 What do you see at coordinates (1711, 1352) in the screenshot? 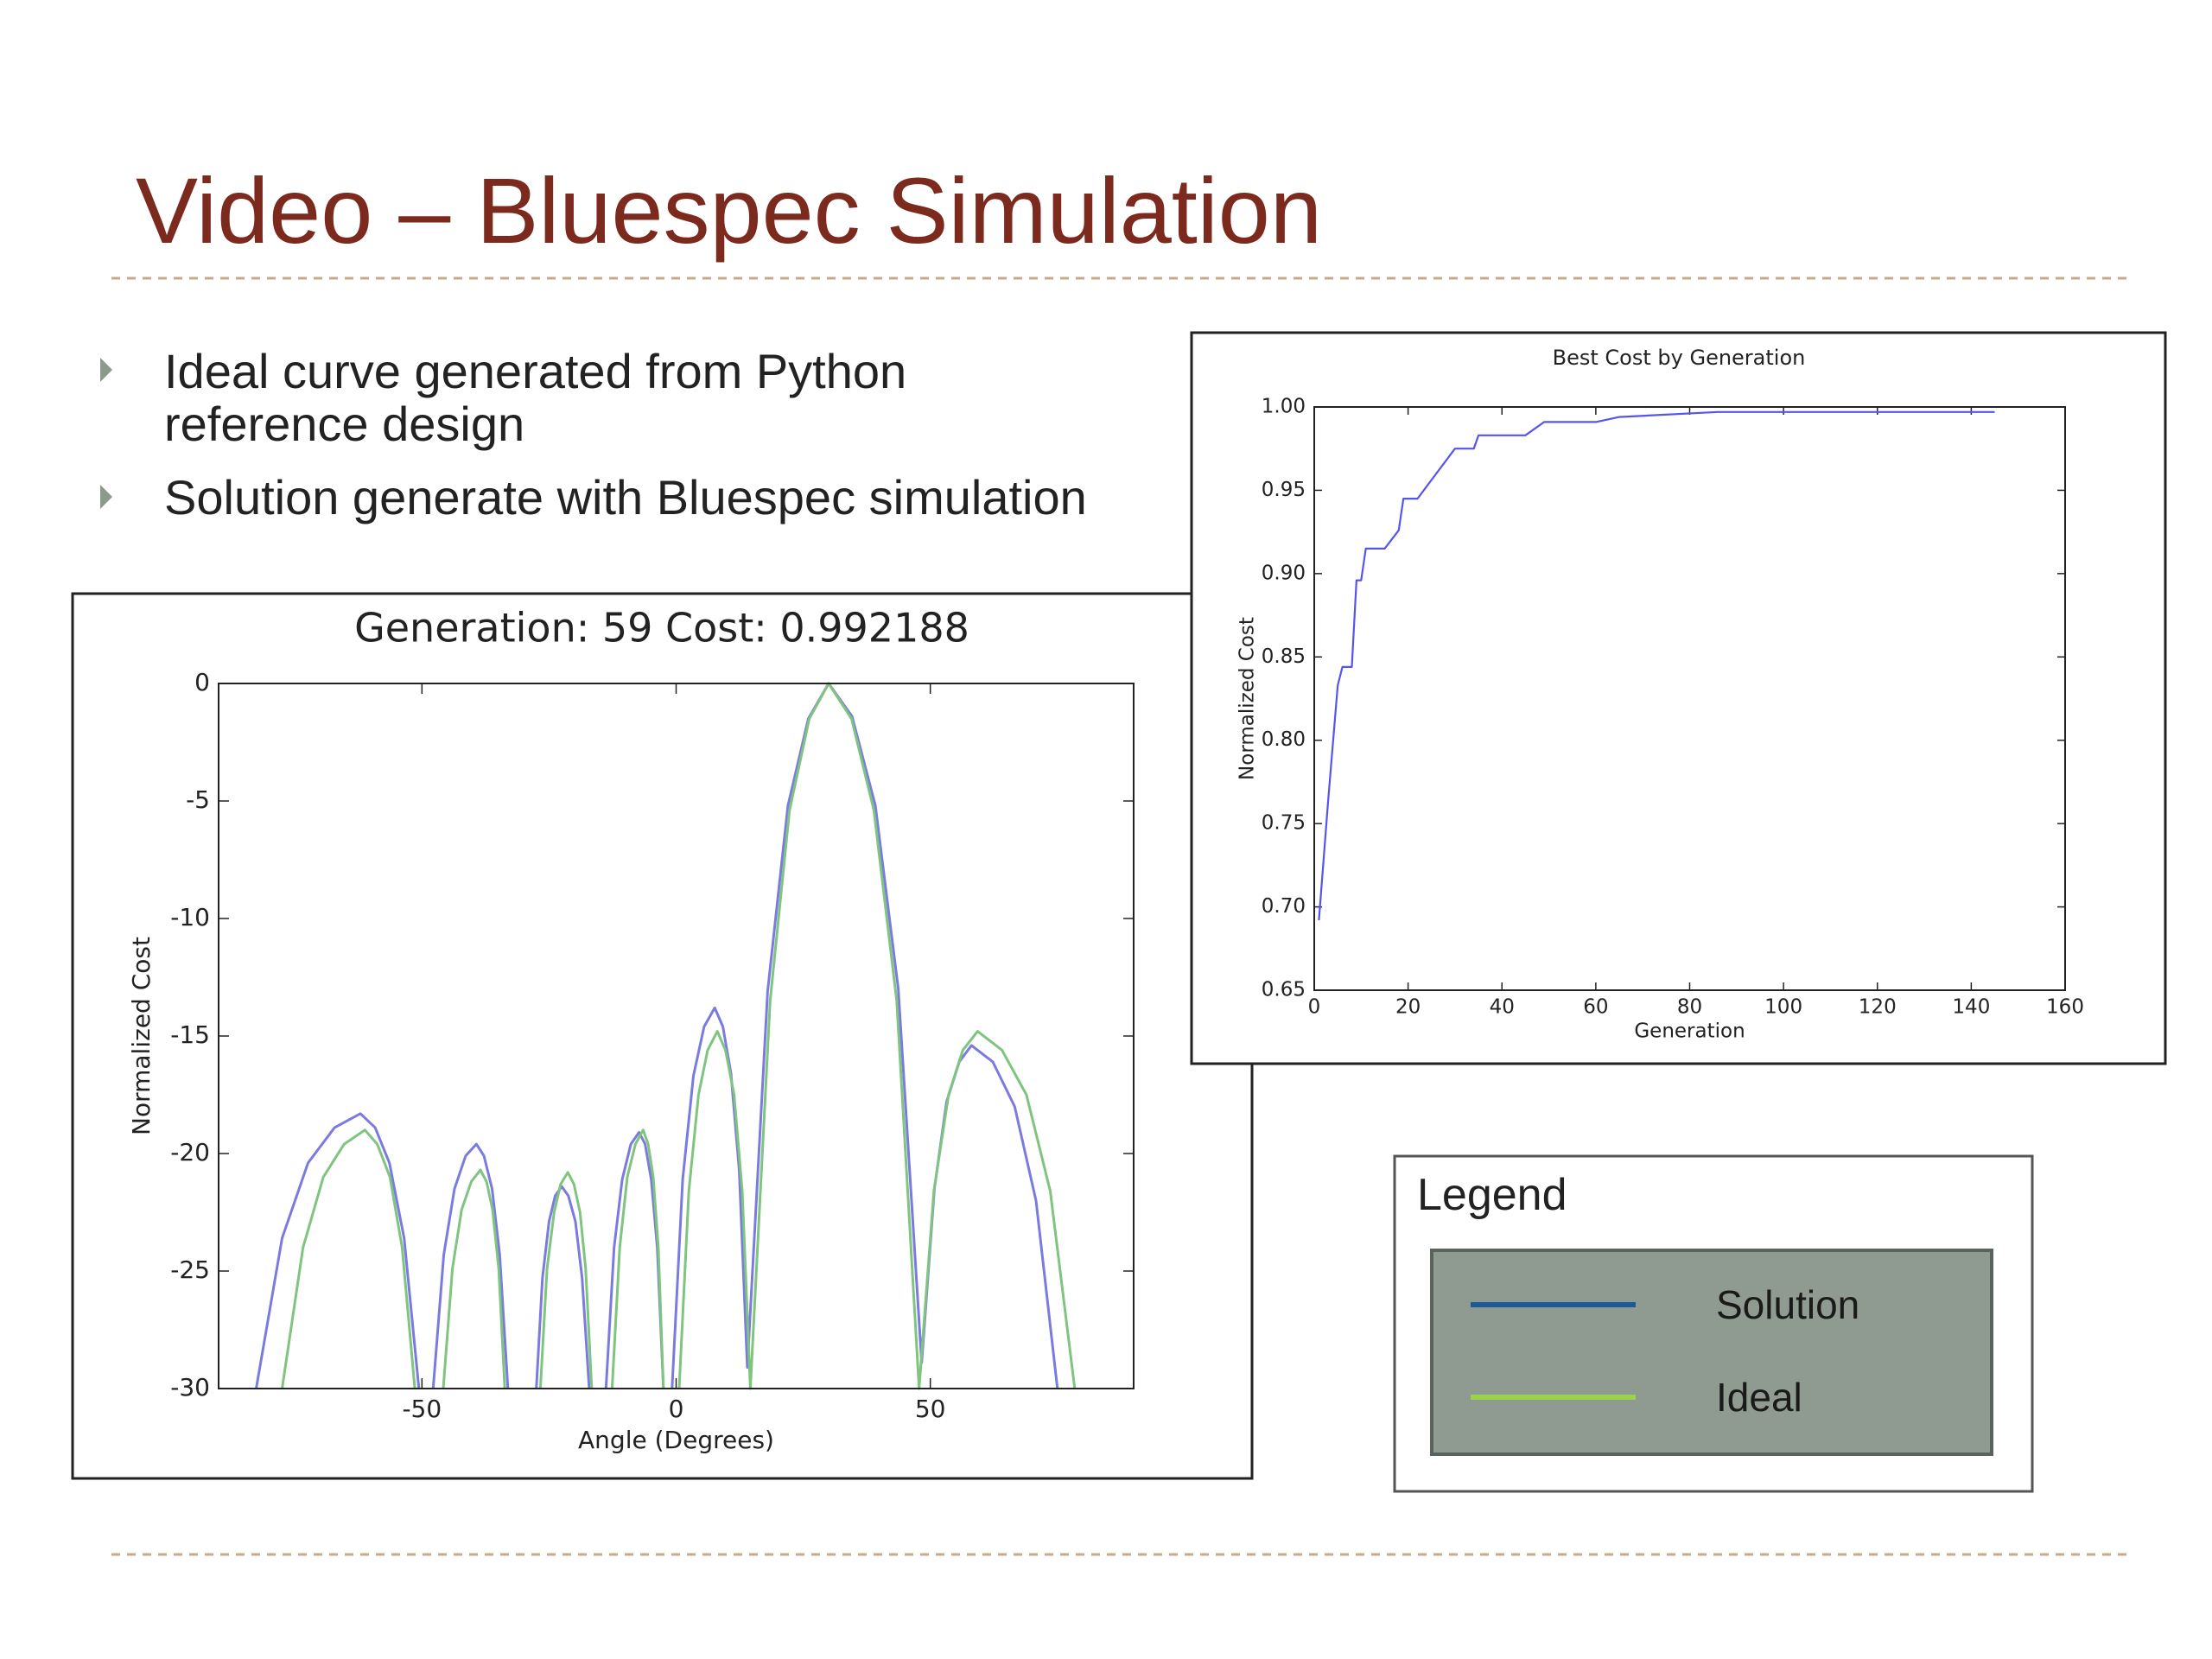
I see `legend-body` at bounding box center [1711, 1352].